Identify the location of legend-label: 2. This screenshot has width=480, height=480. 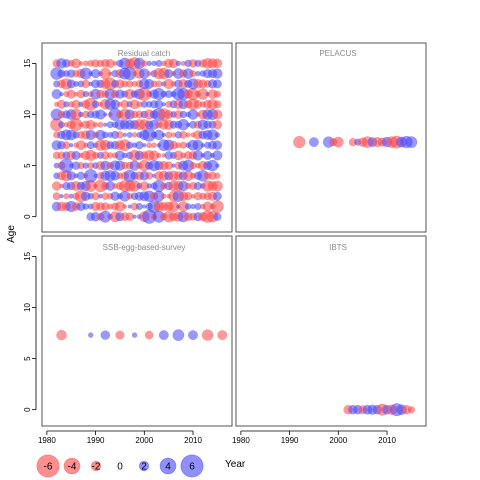
(144, 467).